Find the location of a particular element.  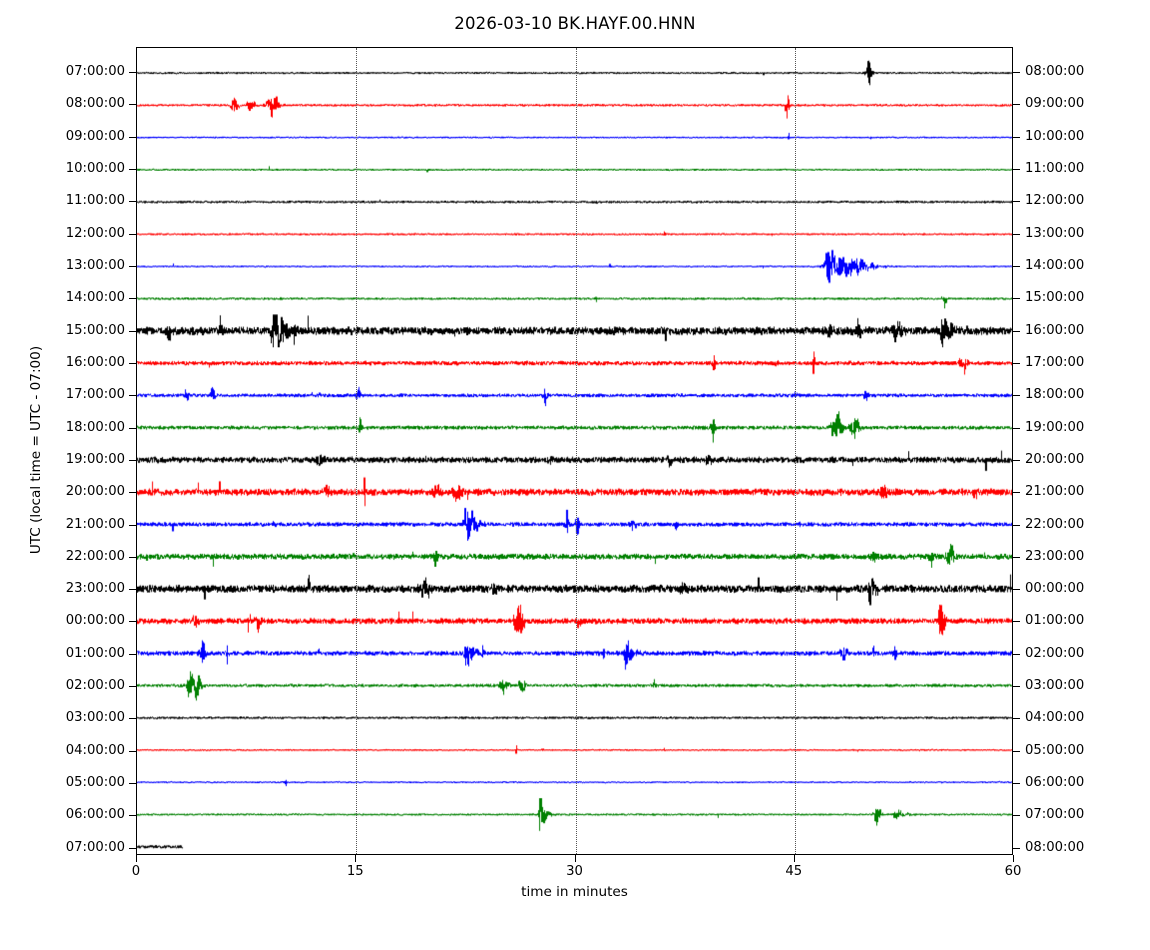

y-label-right-0: 08:00:00 is located at coordinates (1055, 72).